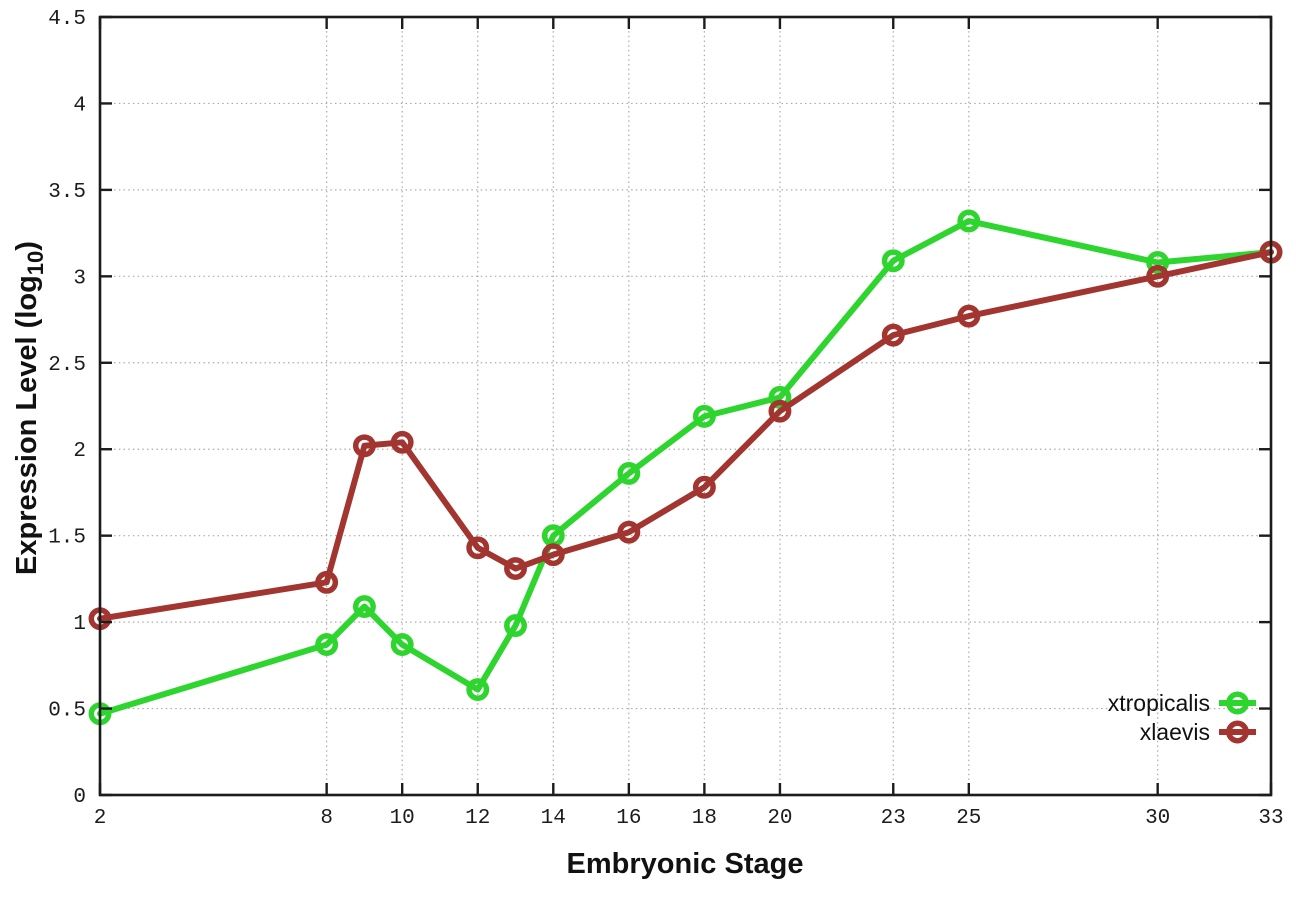 The width and height of the screenshot is (1296, 907). What do you see at coordinates (893, 818) in the screenshot?
I see `x-tick-label: 23` at bounding box center [893, 818].